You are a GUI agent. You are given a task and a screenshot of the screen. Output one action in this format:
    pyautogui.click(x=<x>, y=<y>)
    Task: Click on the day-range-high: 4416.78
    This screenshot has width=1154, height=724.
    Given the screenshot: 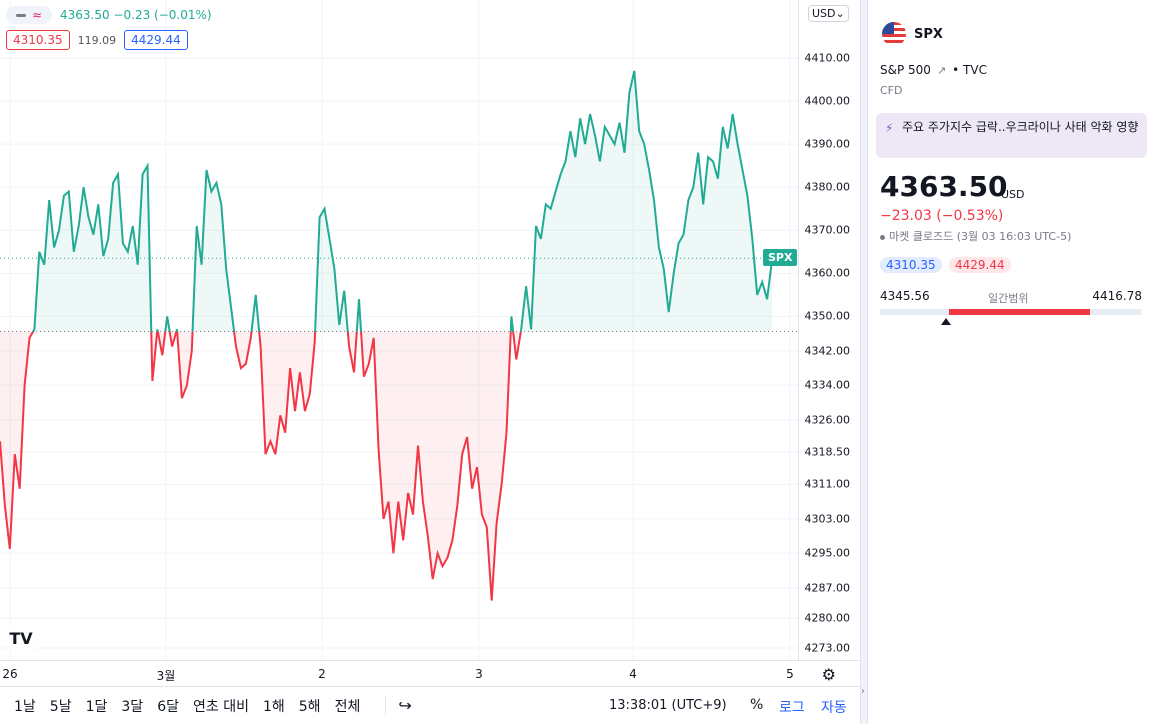 What is the action you would take?
    pyautogui.click(x=1117, y=296)
    